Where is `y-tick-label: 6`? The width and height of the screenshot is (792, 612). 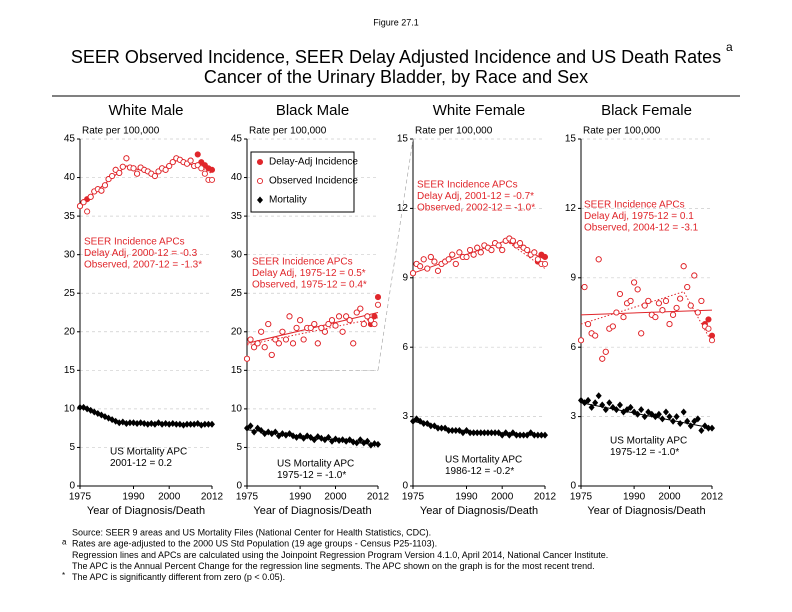 y-tick-label: 6 is located at coordinates (405, 347).